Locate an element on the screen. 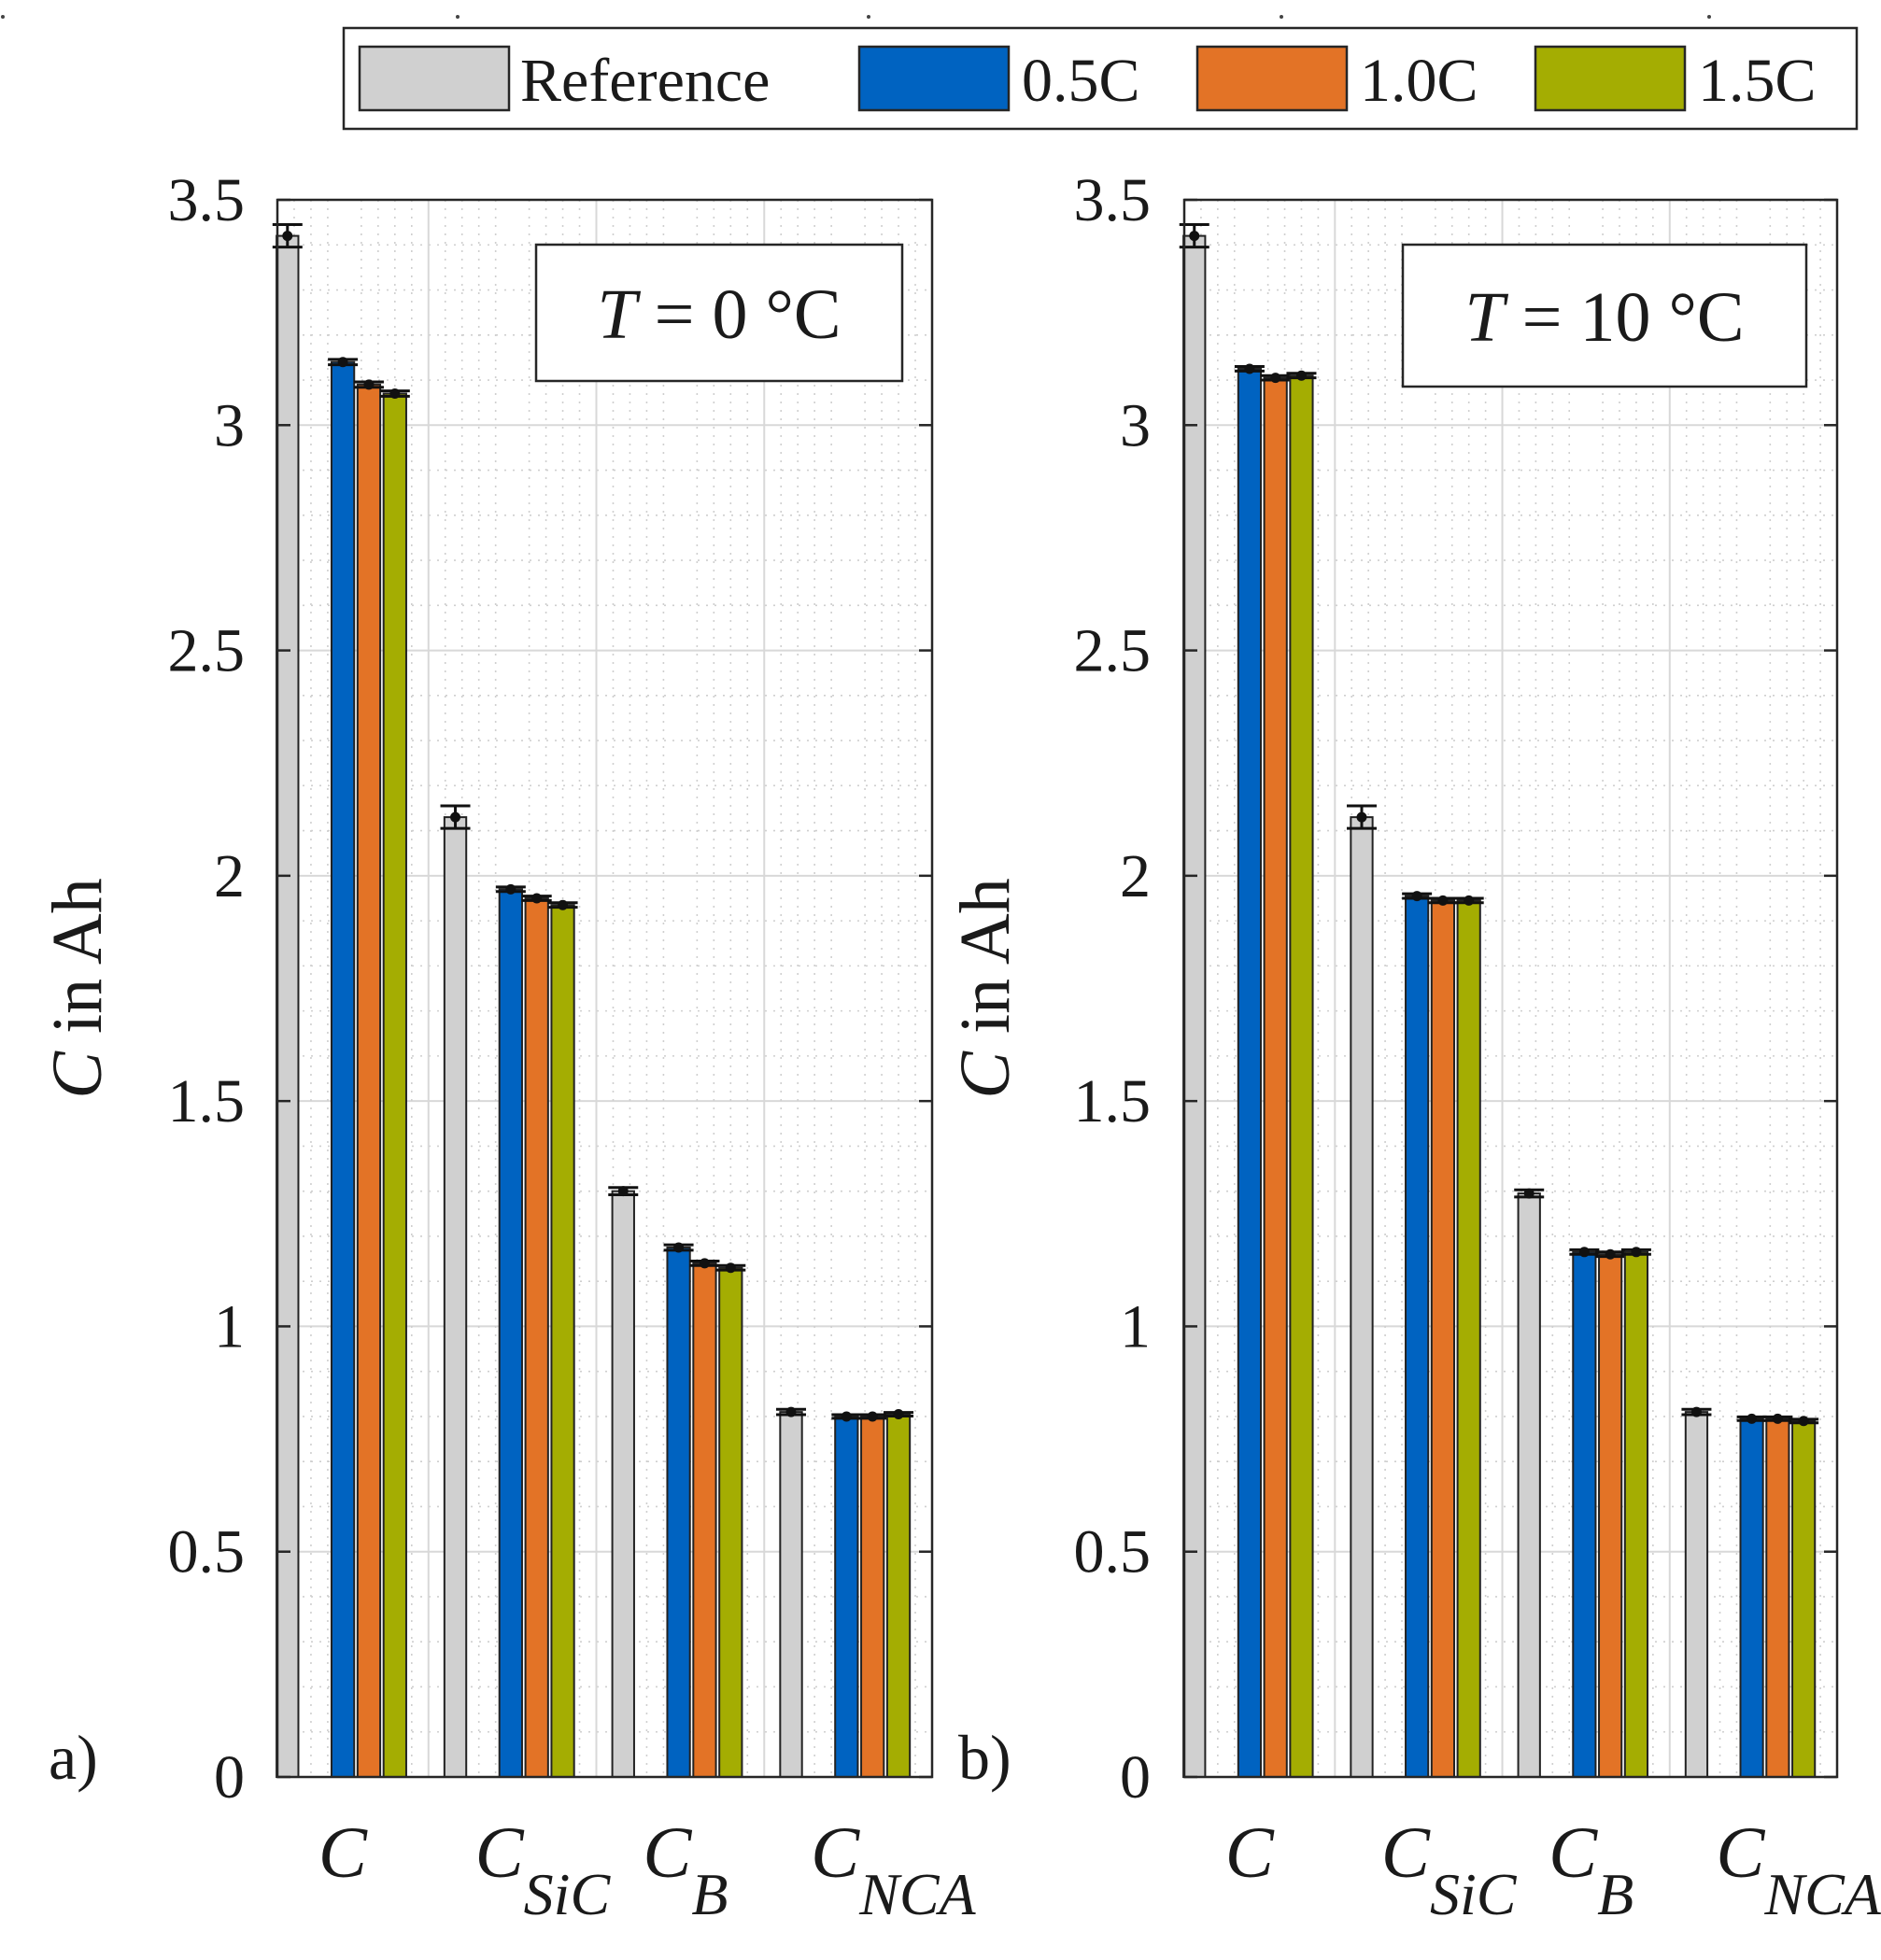 This screenshot has height=1960, width=1881. legend-item-reference: Reference is located at coordinates (564, 80).